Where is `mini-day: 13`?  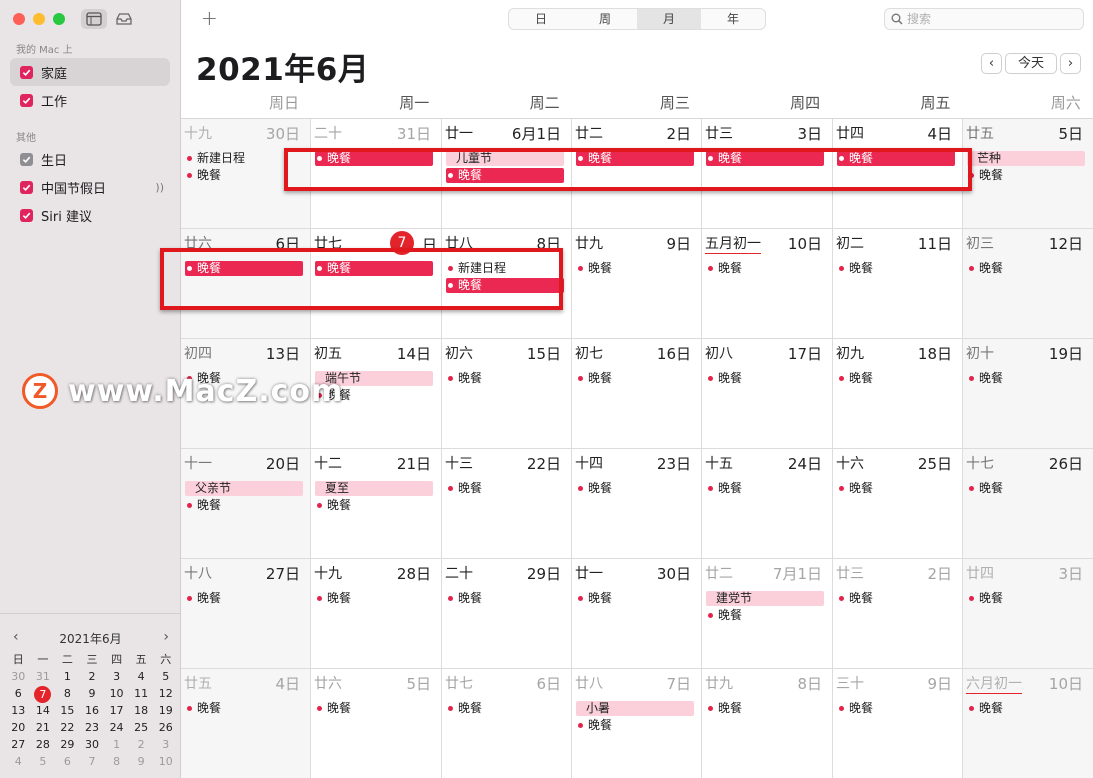
mini-day: 13 is located at coordinates (18, 710).